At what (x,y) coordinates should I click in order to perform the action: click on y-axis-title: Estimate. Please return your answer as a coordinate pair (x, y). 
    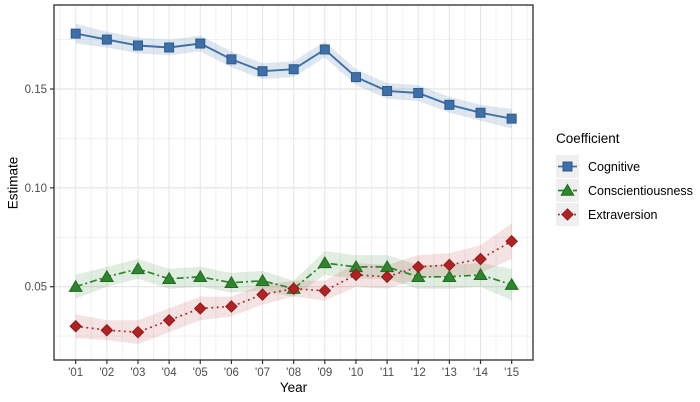
    Looking at the image, I should click on (13, 183).